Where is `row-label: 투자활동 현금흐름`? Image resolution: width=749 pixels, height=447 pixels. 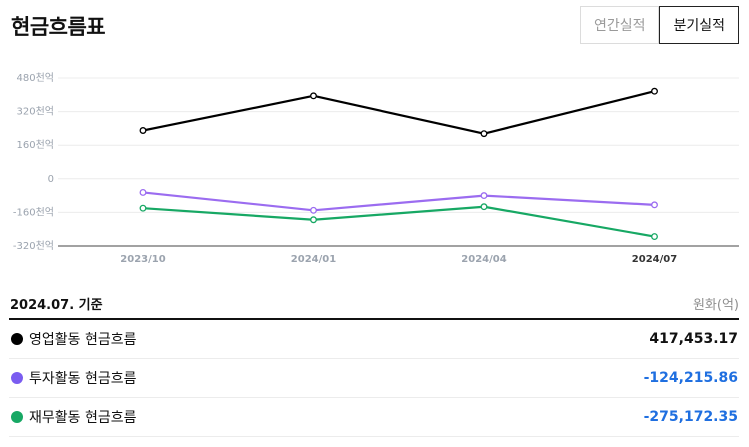 row-label: 투자활동 현금흐름 is located at coordinates (83, 379).